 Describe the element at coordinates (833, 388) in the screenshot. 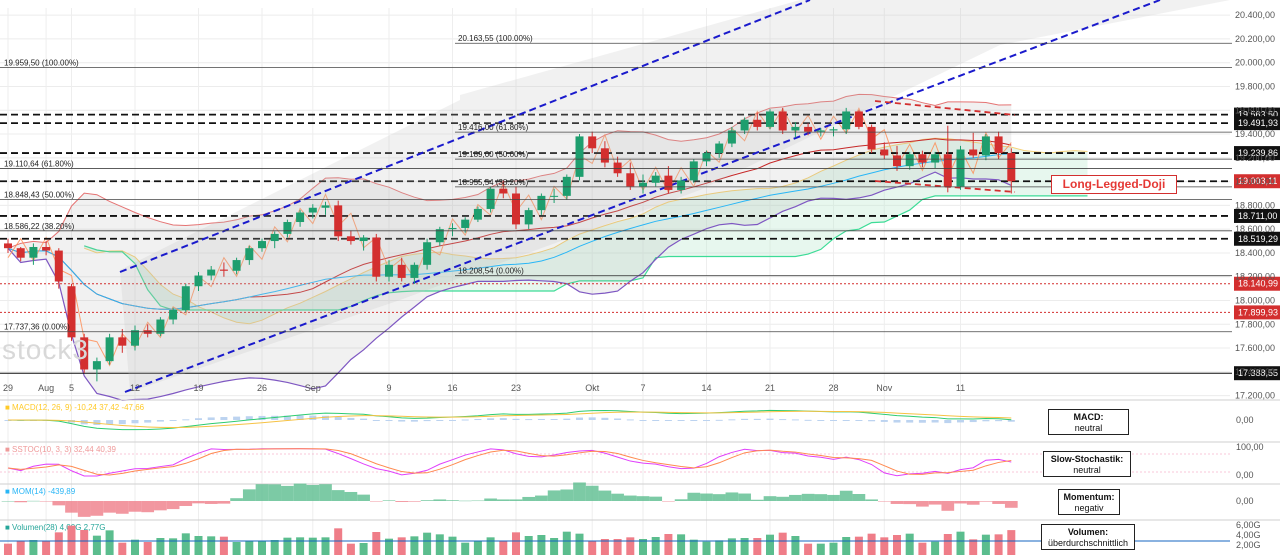

I see `time-tick-label: 28` at that location.